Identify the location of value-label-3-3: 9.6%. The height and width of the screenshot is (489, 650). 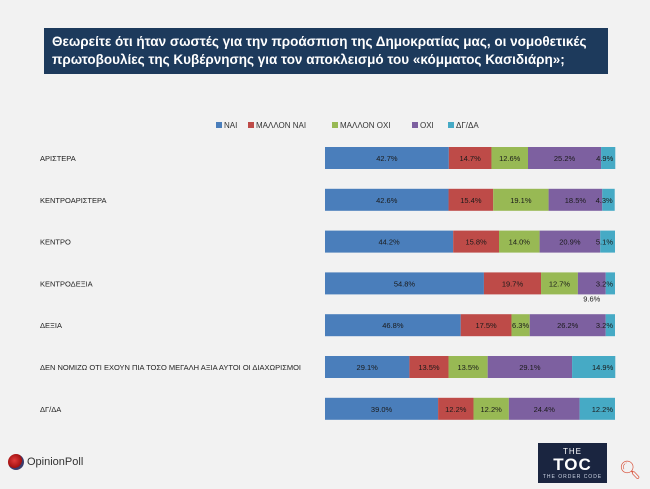
(591, 298).